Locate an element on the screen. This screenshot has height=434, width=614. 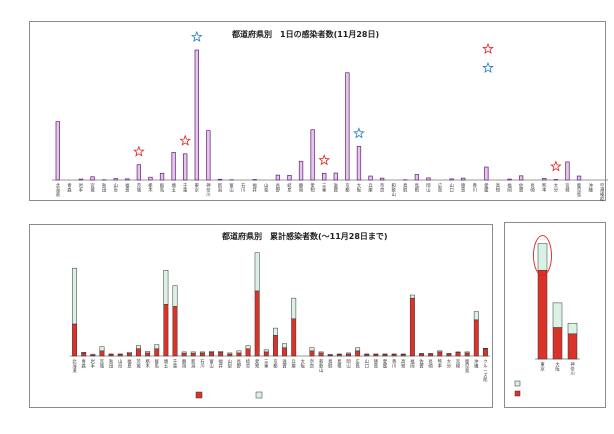
cumulative-chart-title: 都道府県別 累計感染者数(～11月28日まで) is located at coordinates (304, 236).